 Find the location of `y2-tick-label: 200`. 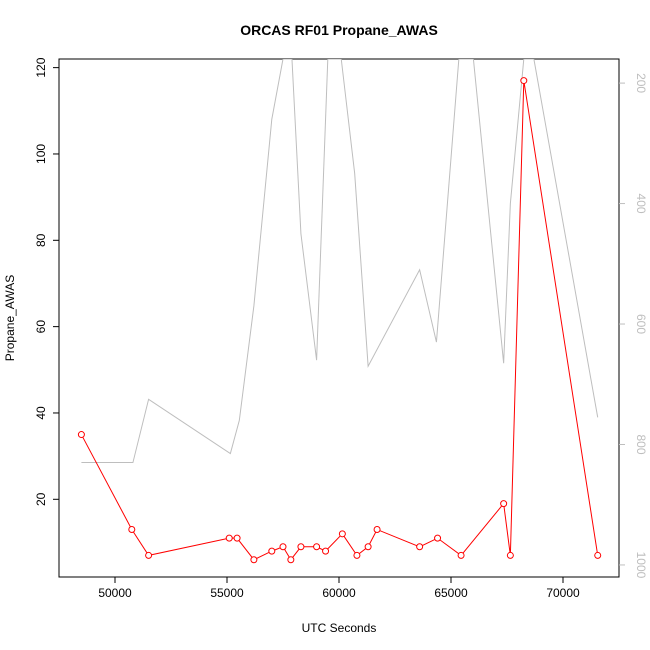

y2-tick-label: 200 is located at coordinates (641, 83).